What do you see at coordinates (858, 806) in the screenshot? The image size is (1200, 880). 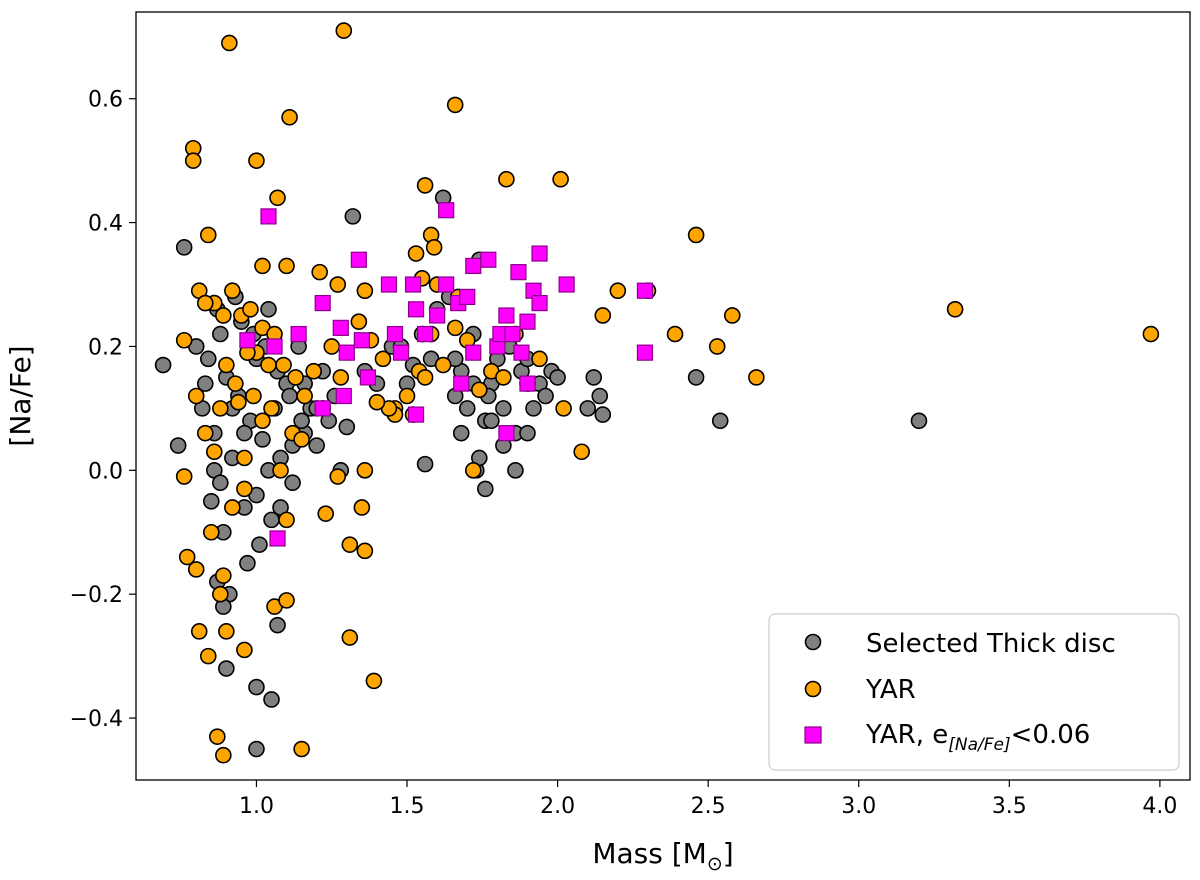 I see `x-tick-label: 3.0` at bounding box center [858, 806].